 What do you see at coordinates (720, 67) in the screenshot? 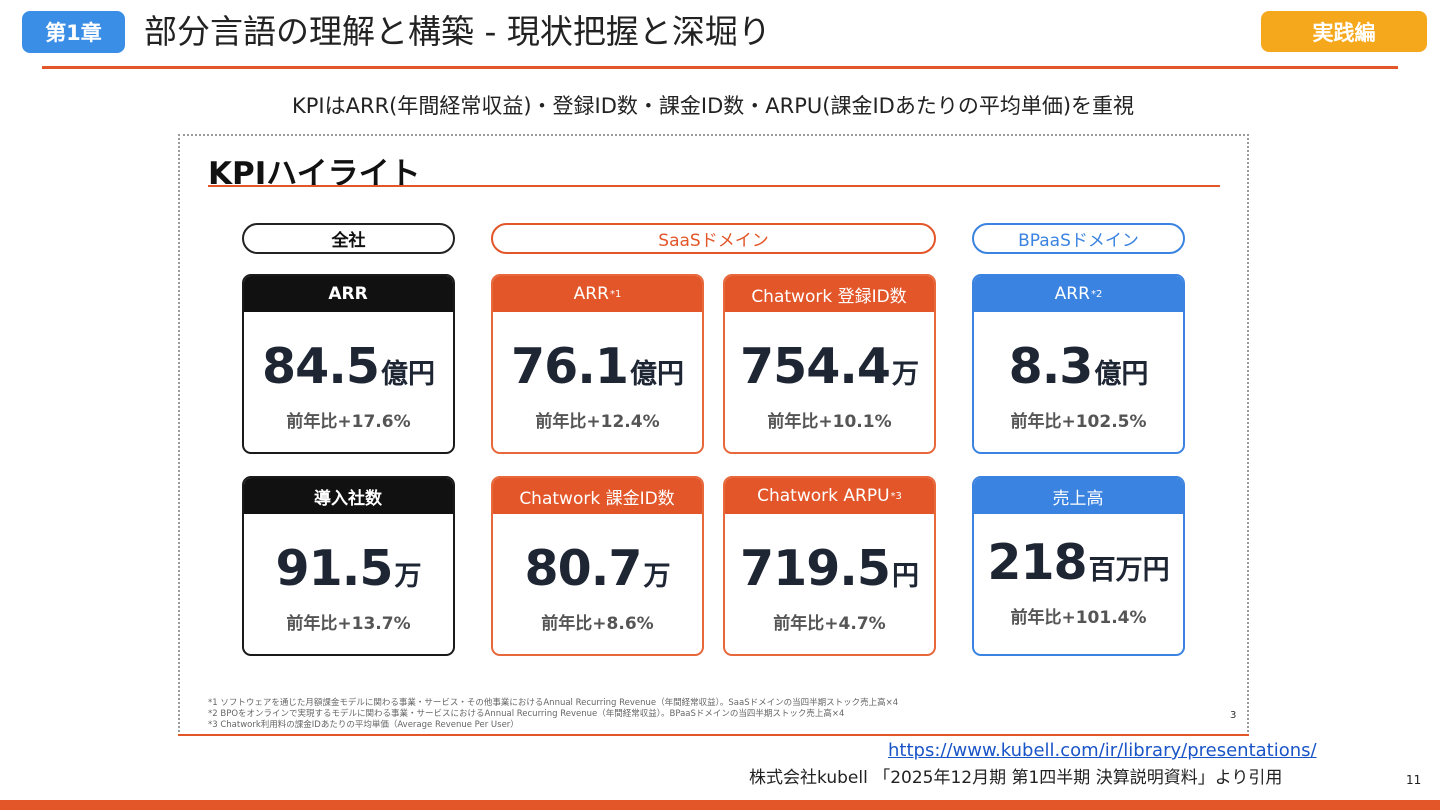
I see `title-divider` at bounding box center [720, 67].